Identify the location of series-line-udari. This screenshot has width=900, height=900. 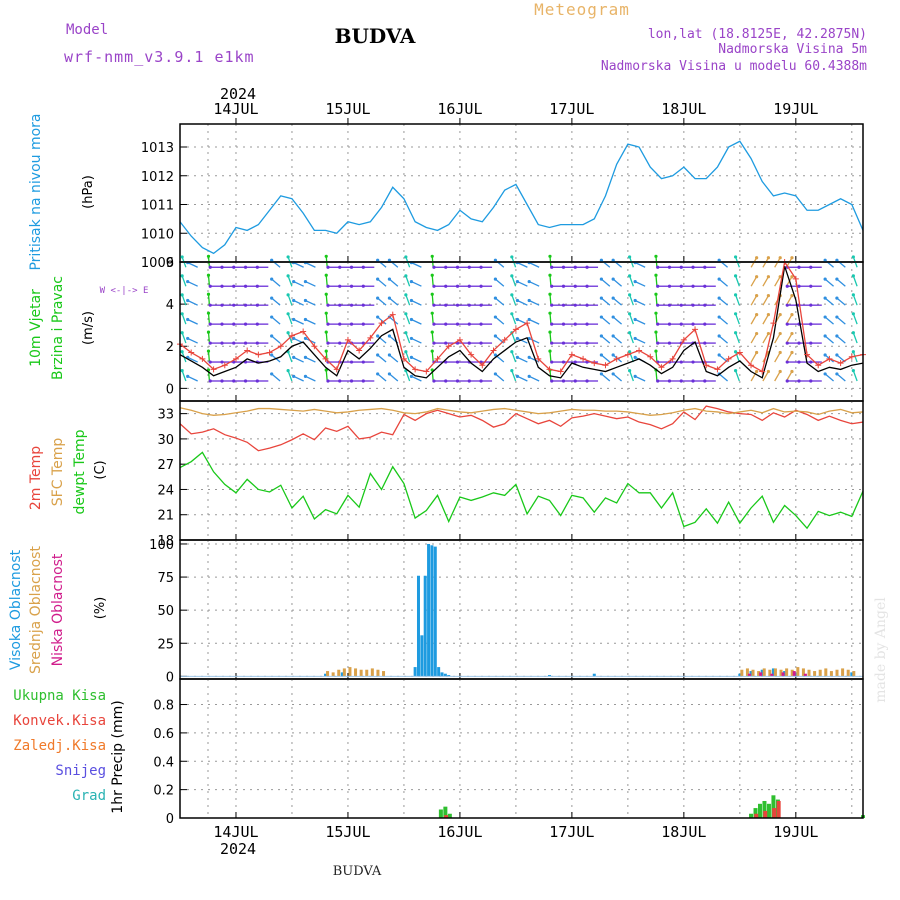
(521, 316).